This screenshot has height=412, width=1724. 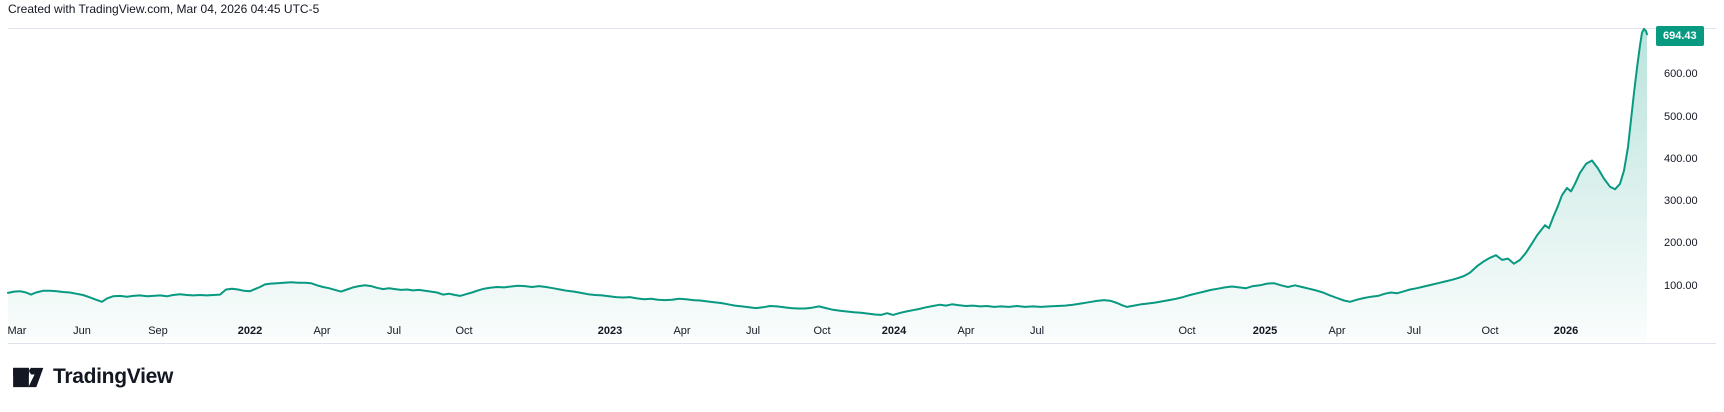 What do you see at coordinates (862, 28) in the screenshot?
I see `chart-top-border` at bounding box center [862, 28].